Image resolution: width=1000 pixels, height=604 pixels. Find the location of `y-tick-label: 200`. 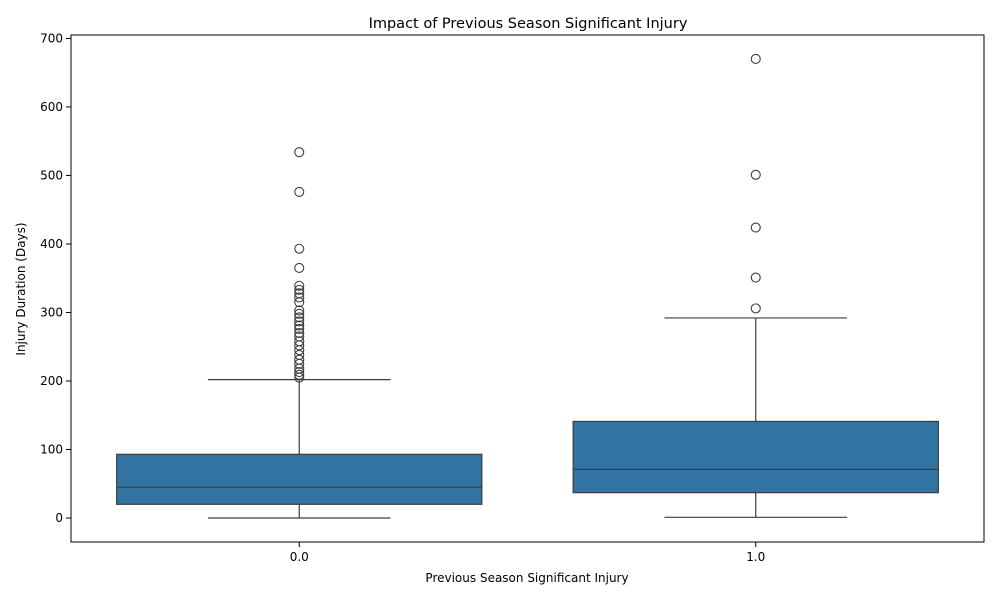

y-tick-label: 200 is located at coordinates (51, 381).